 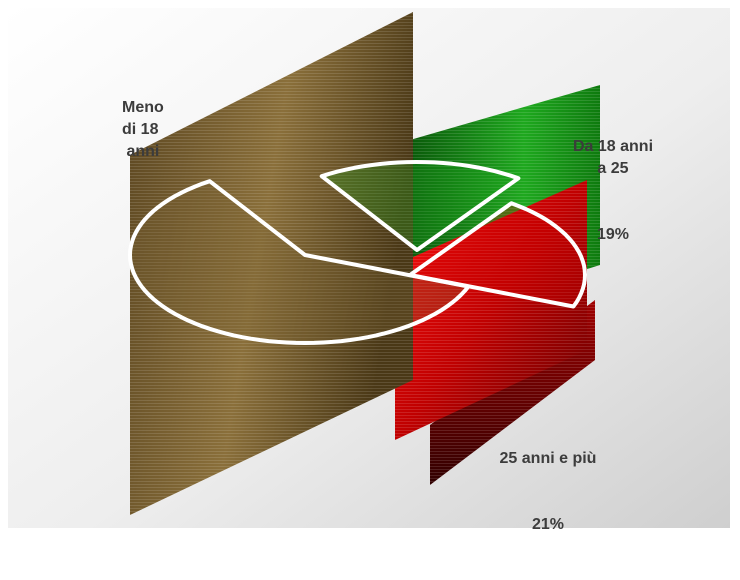 I want to click on slice-value-1: 19%, so click(x=613, y=234).